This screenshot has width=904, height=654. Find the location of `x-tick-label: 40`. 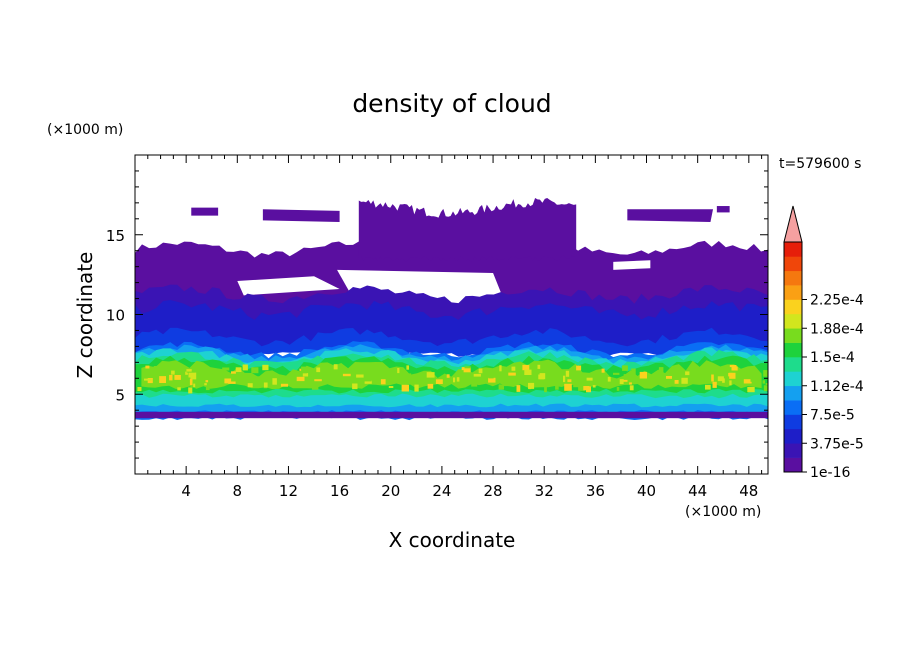

x-tick-label: 40 is located at coordinates (646, 491).